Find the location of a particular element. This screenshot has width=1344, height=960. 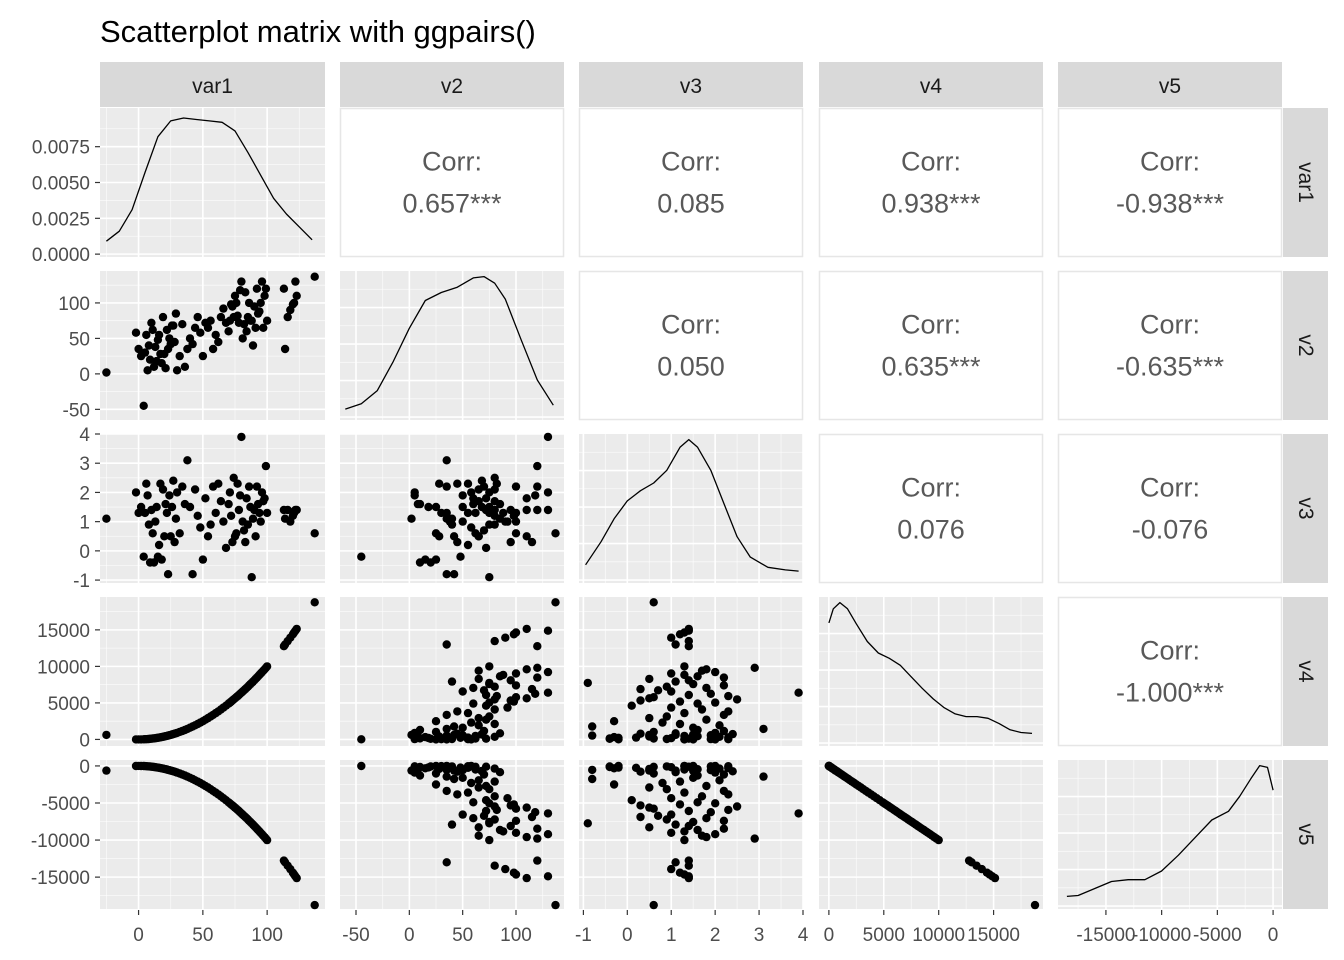

x-tick-label-var1: 0 is located at coordinates (138, 935).